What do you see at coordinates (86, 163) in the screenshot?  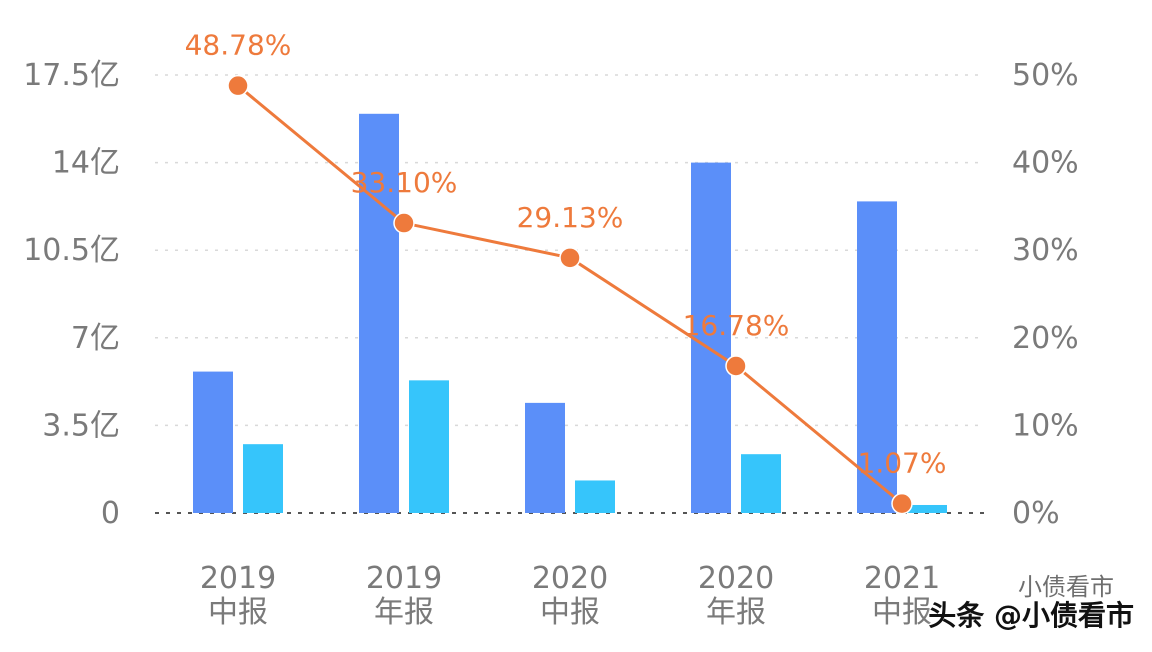 I see `y-left-tick-label: 14亿` at bounding box center [86, 163].